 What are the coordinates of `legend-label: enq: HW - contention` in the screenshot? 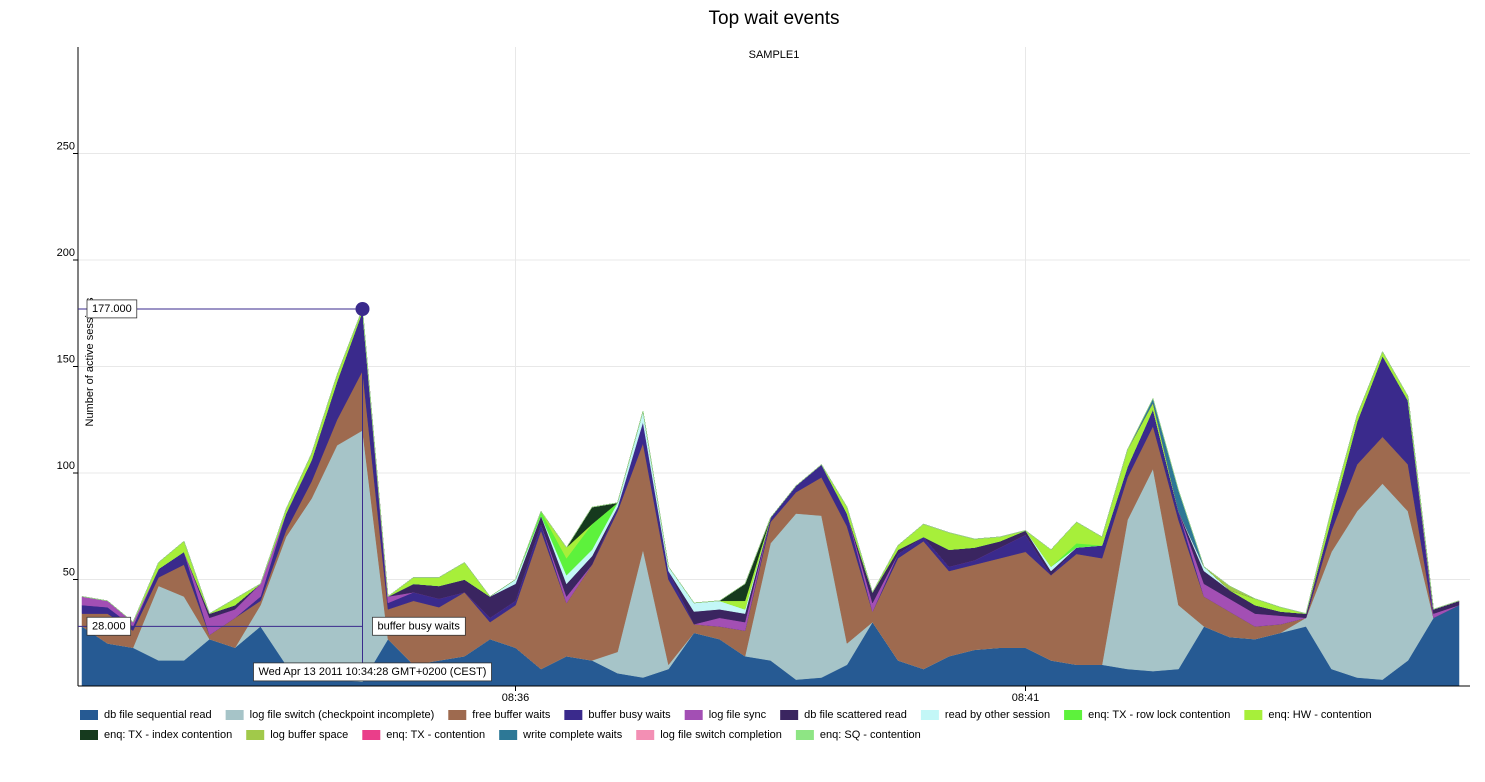 It's located at (1319, 715).